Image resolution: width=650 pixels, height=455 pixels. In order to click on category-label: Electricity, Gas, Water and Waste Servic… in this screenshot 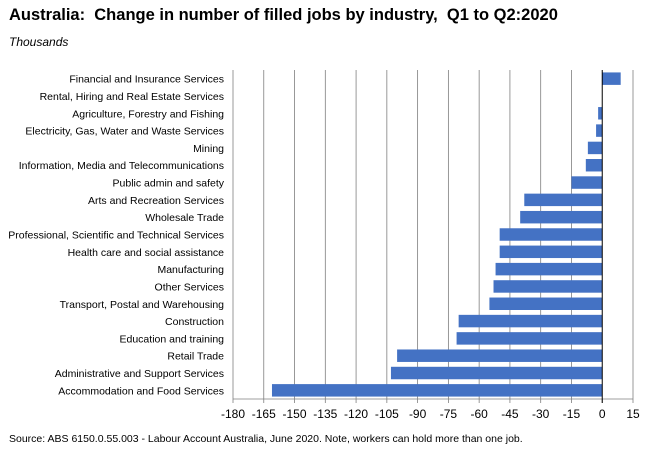, I will do `click(124, 132)`.